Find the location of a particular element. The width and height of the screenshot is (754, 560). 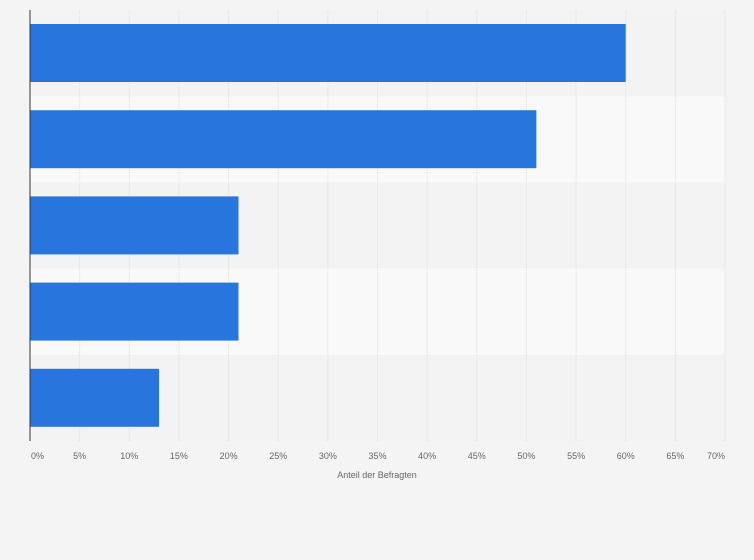

x-tick-label: 60% is located at coordinates (626, 456).